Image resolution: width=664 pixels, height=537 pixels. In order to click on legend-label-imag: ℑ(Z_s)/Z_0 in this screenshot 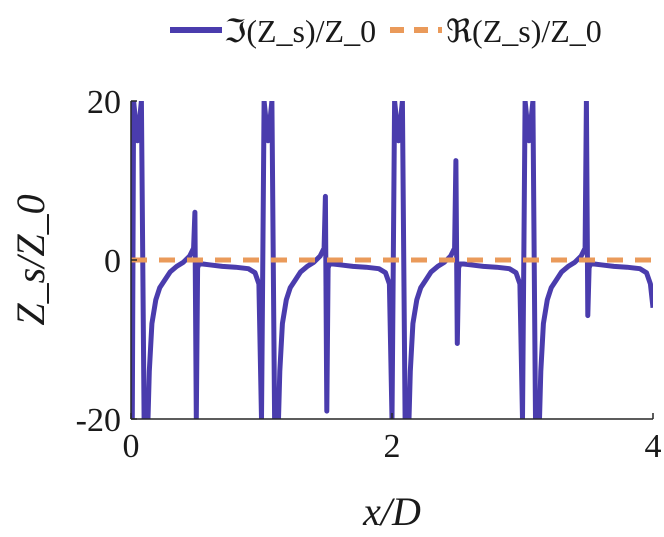, I will do `click(300, 31)`.